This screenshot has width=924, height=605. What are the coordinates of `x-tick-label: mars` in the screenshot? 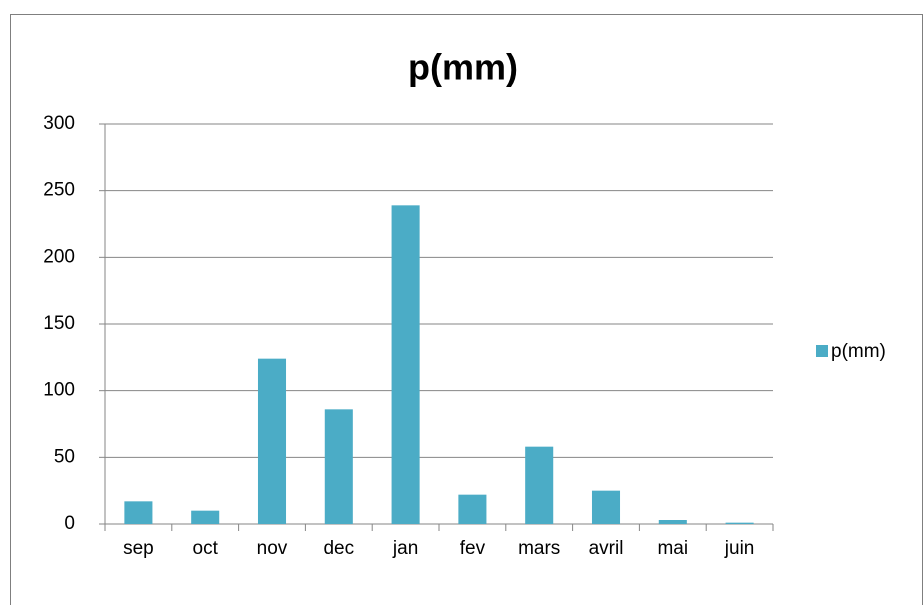 It's located at (539, 548).